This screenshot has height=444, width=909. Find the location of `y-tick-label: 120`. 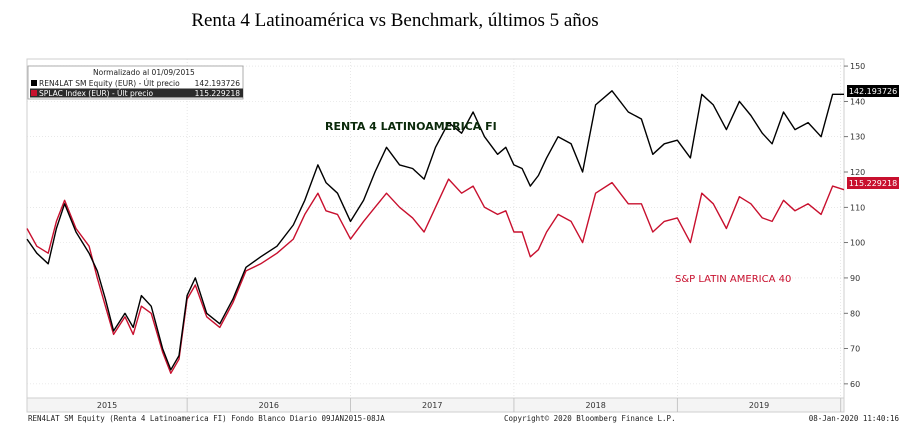

y-tick-label: 120 is located at coordinates (857, 172).